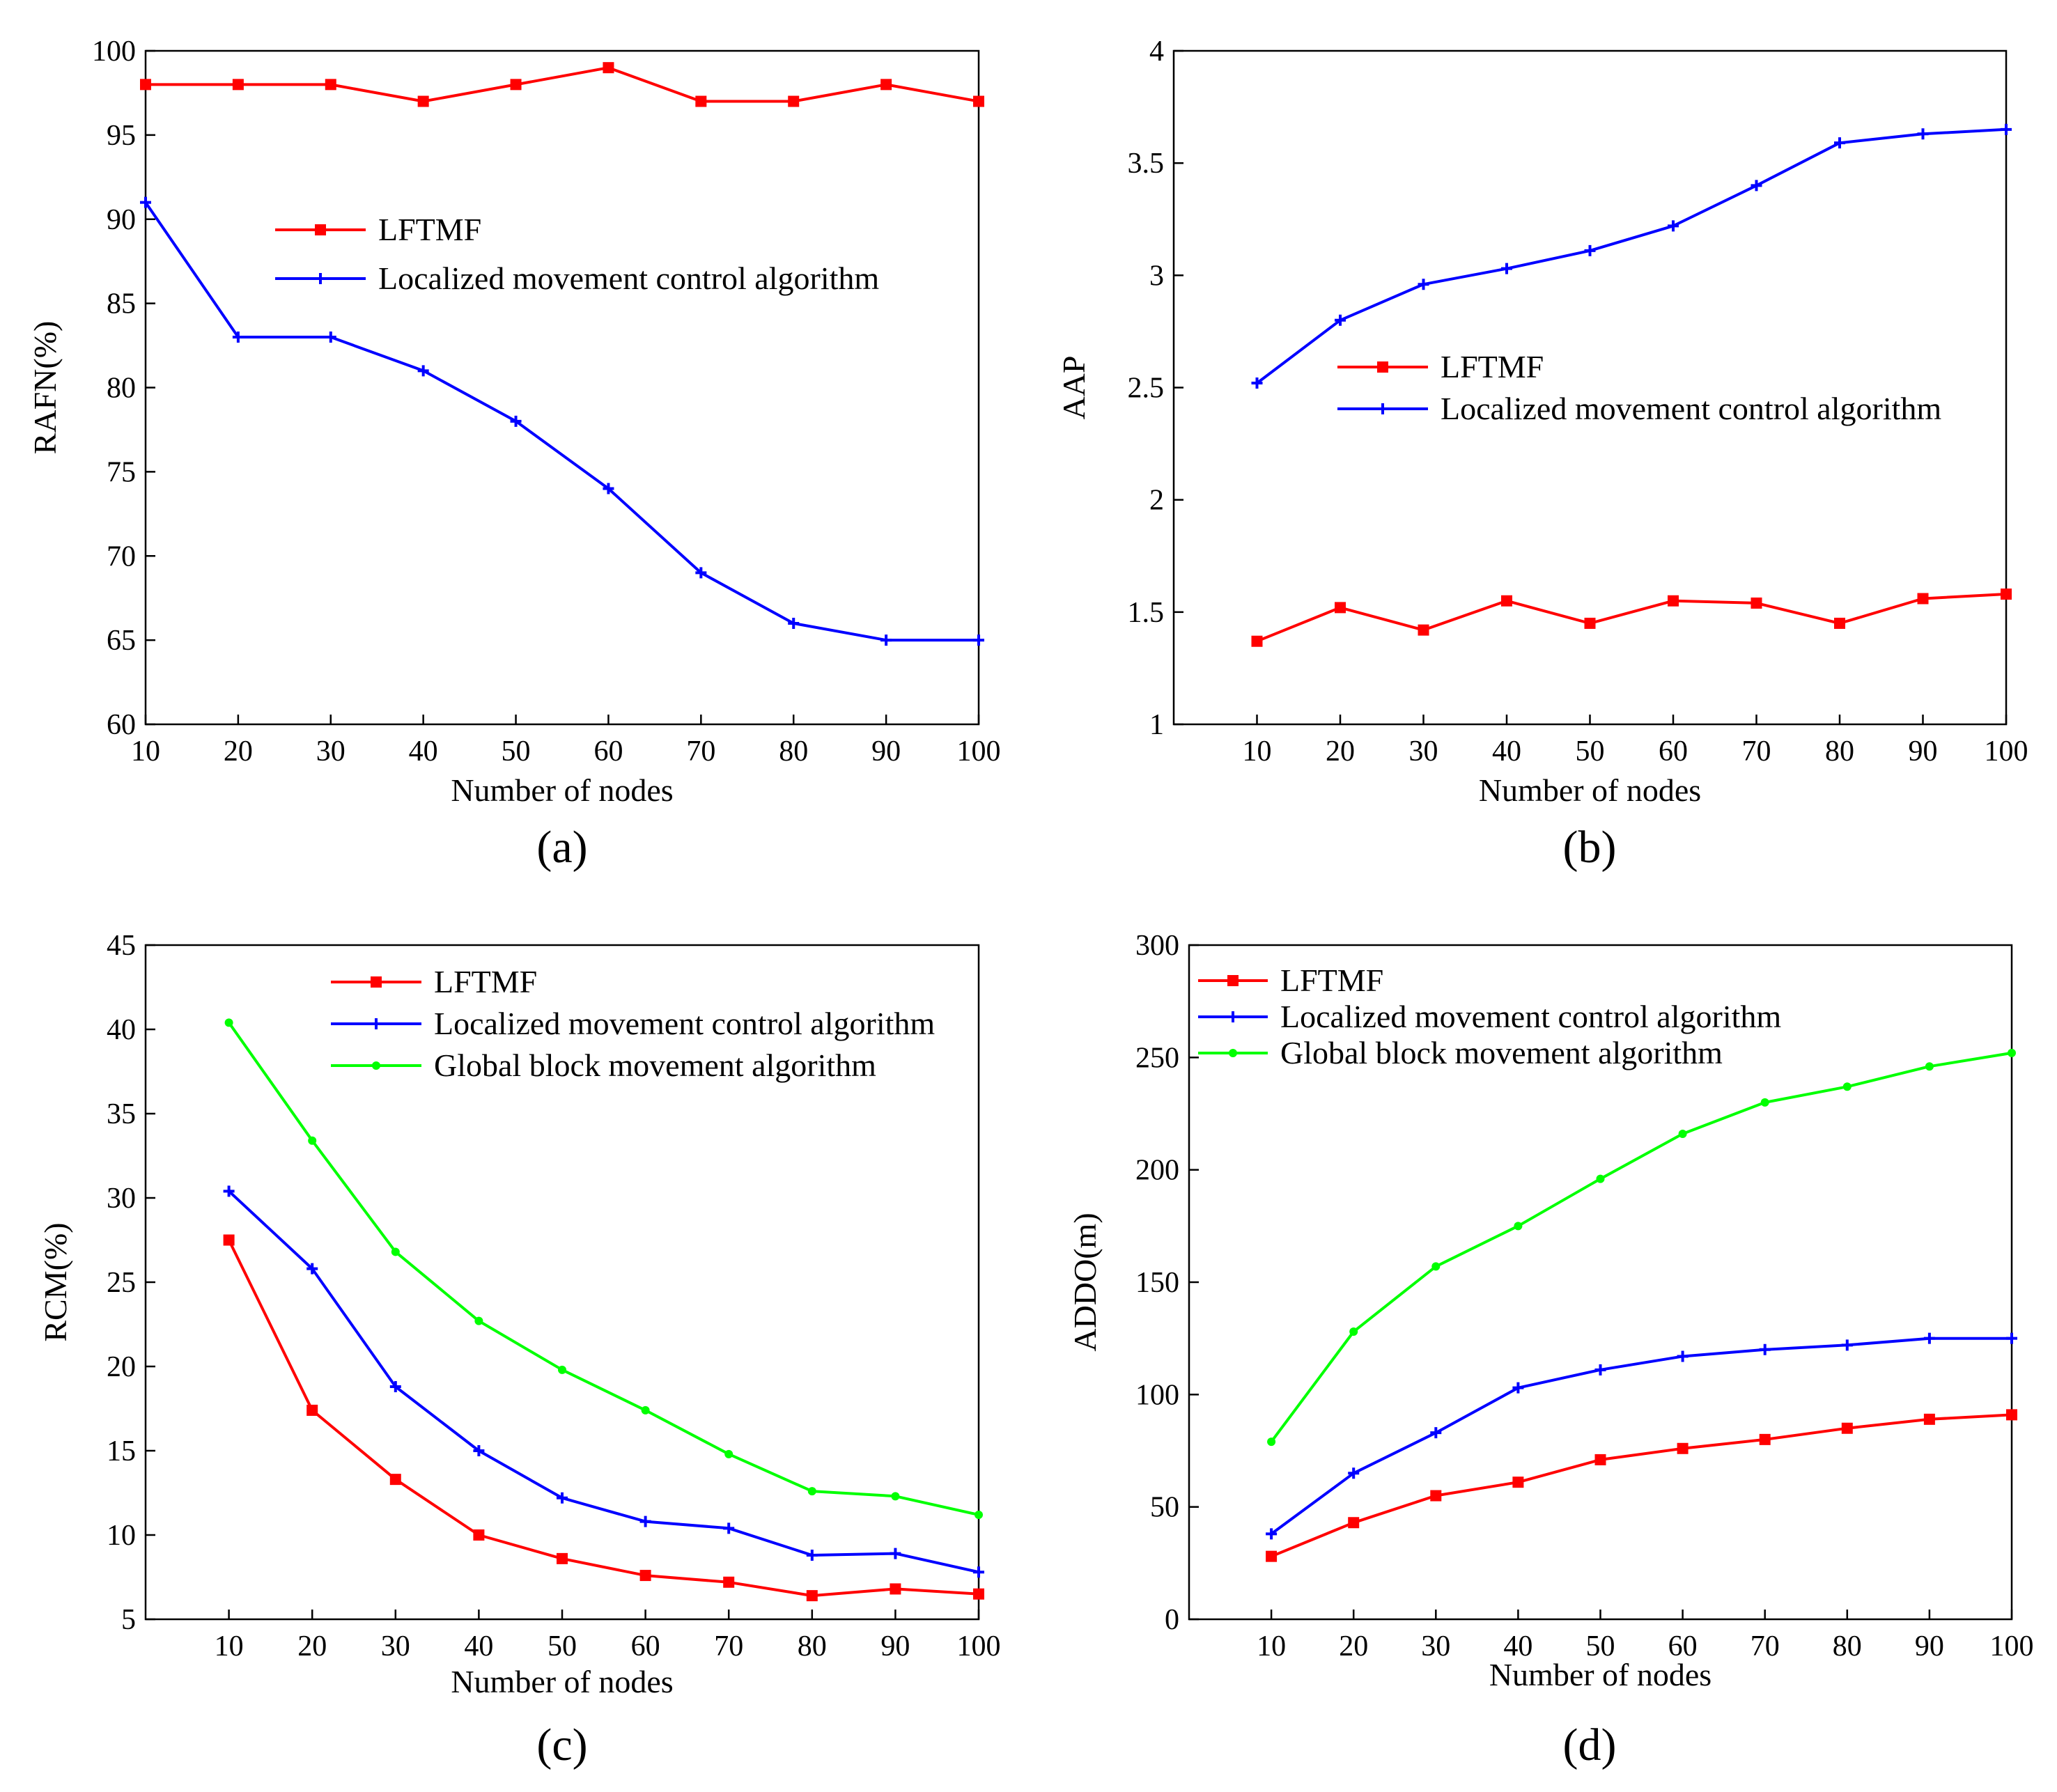 This screenshot has height=1792, width=2057. Describe the element at coordinates (1156, 276) in the screenshot. I see `y-tick-label: 3` at that location.